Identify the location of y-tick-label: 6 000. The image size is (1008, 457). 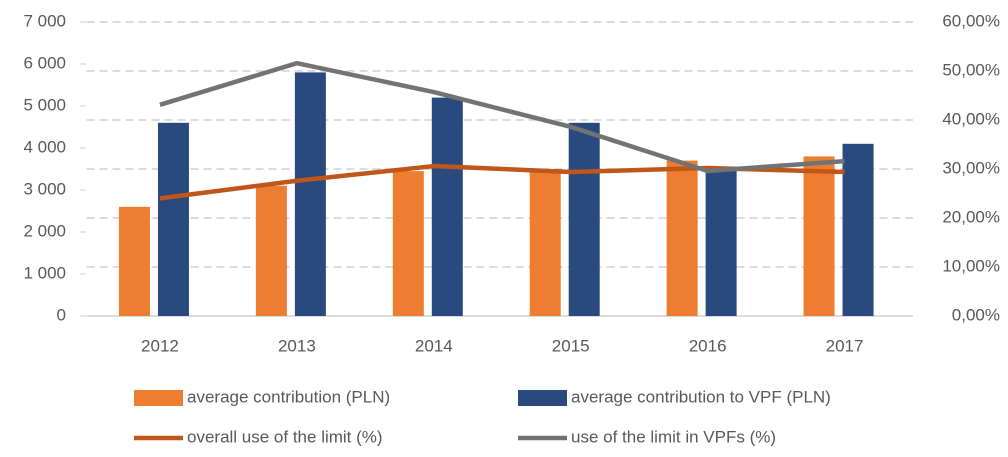
(44, 62).